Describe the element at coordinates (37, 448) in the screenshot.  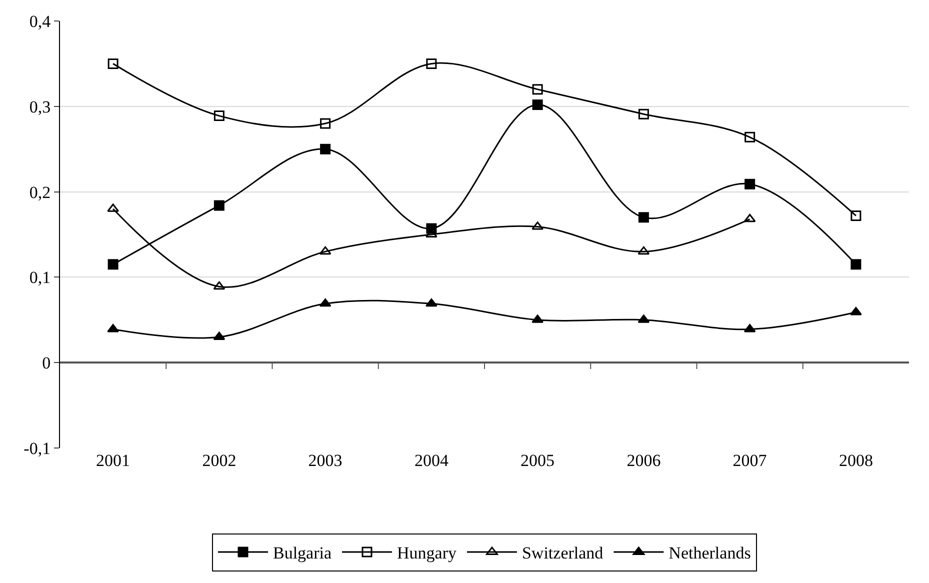
I see `y-tick-label: -0,1` at that location.